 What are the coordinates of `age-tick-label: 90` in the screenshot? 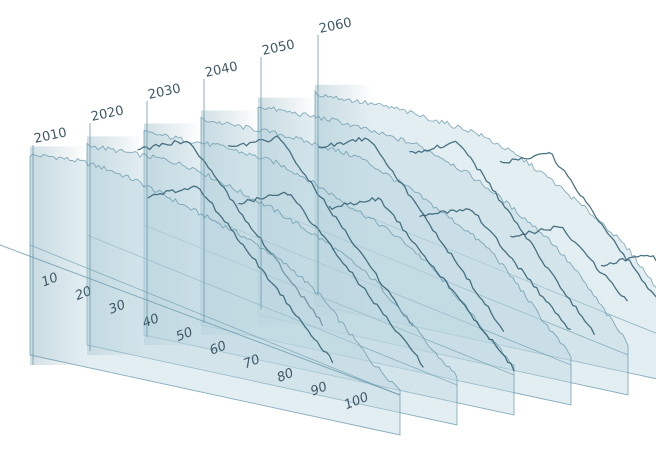 It's located at (319, 389).